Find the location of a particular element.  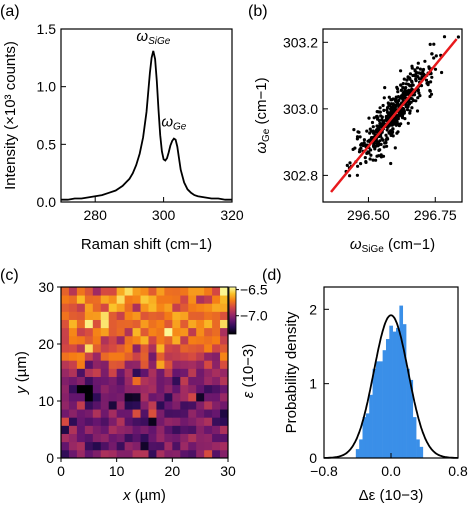

y-tick-label-a: 0.5 is located at coordinates (47, 144).